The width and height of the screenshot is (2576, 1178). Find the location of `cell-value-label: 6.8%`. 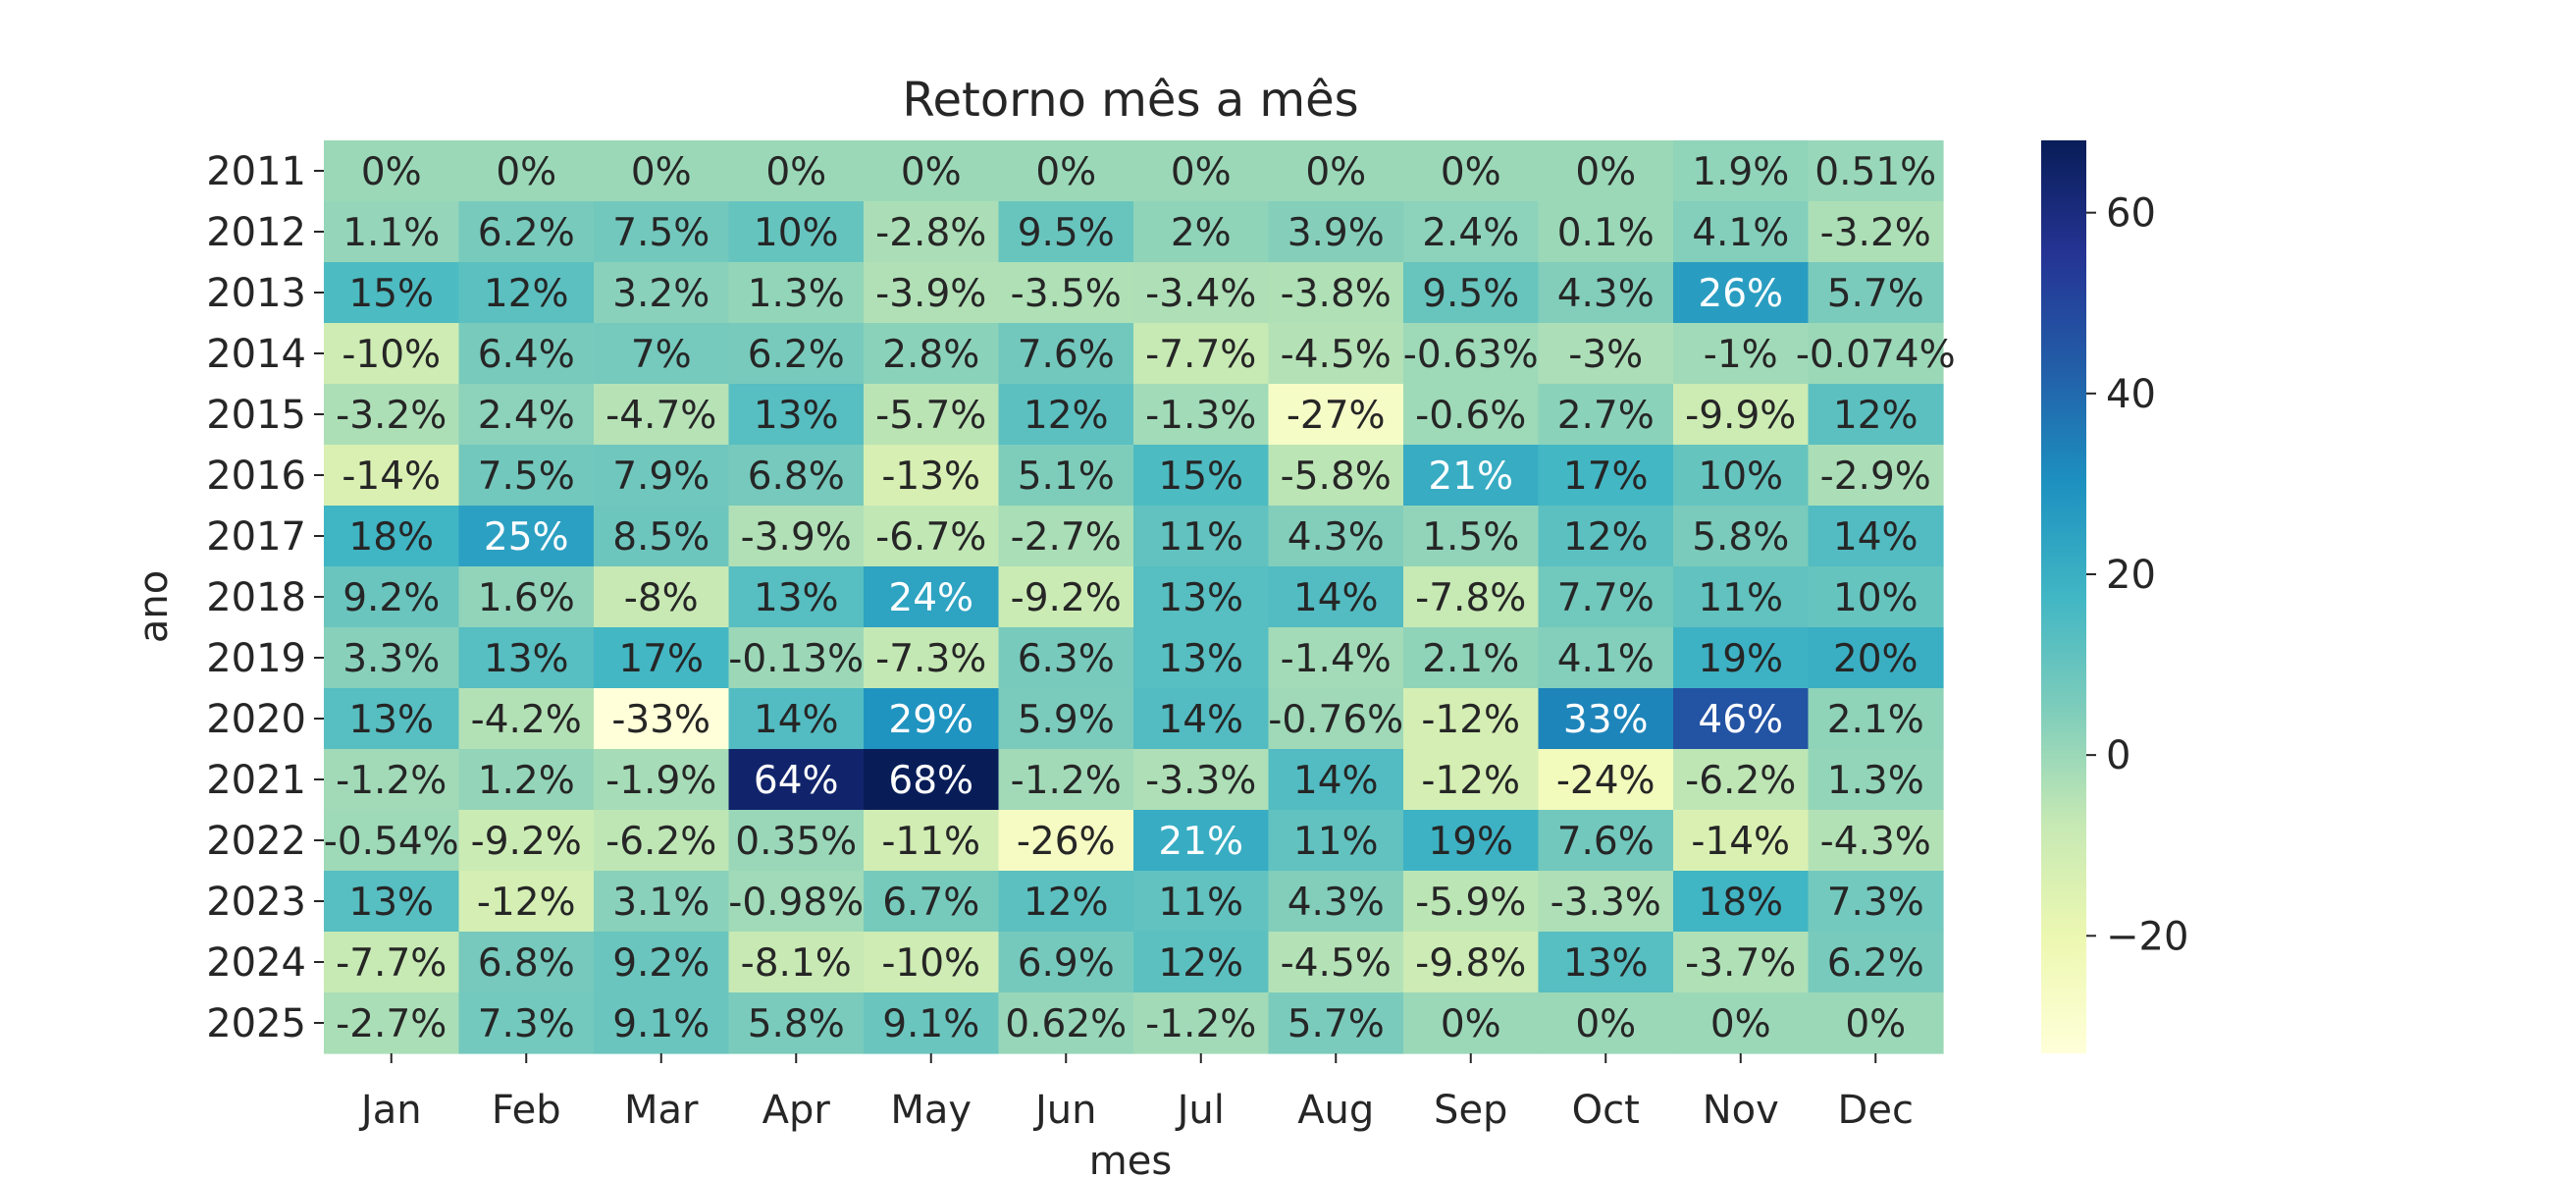

cell-value-label: 6.8% is located at coordinates (526, 964).